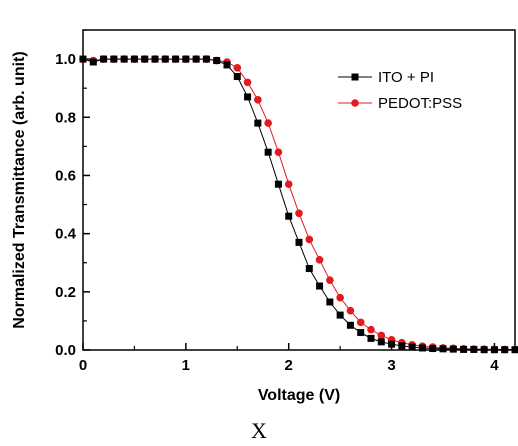 This screenshot has height=446, width=518. Describe the element at coordinates (66, 234) in the screenshot. I see `y-tick-label: 0.4` at that location.